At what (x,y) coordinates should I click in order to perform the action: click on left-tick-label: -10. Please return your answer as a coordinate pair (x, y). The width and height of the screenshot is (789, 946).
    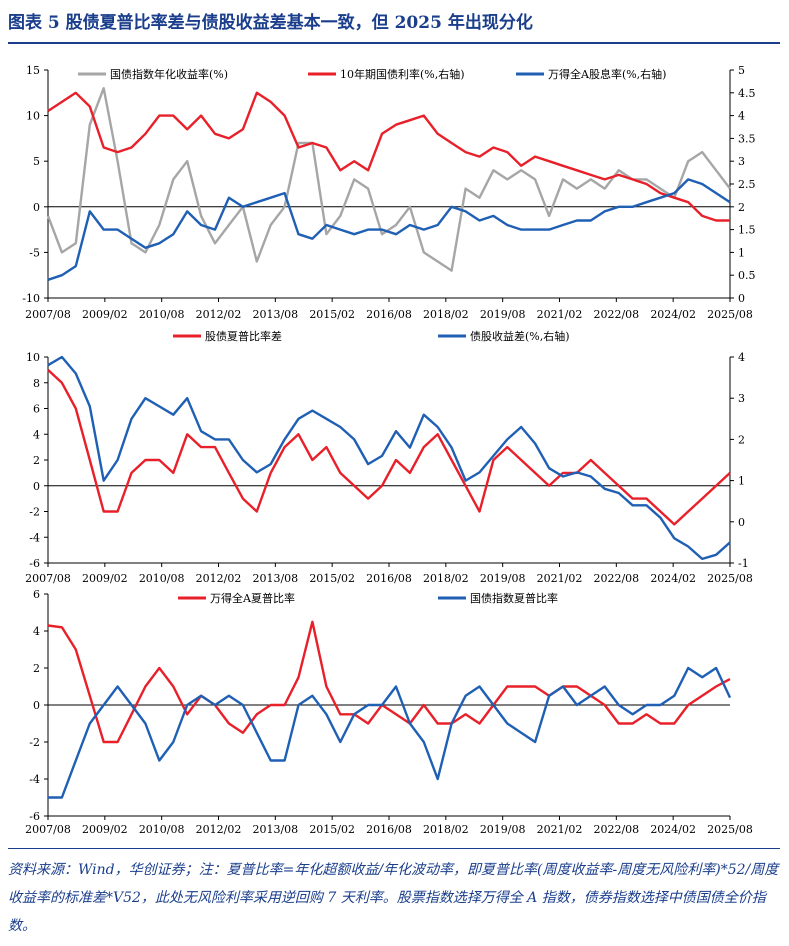
    Looking at the image, I should click on (31, 298).